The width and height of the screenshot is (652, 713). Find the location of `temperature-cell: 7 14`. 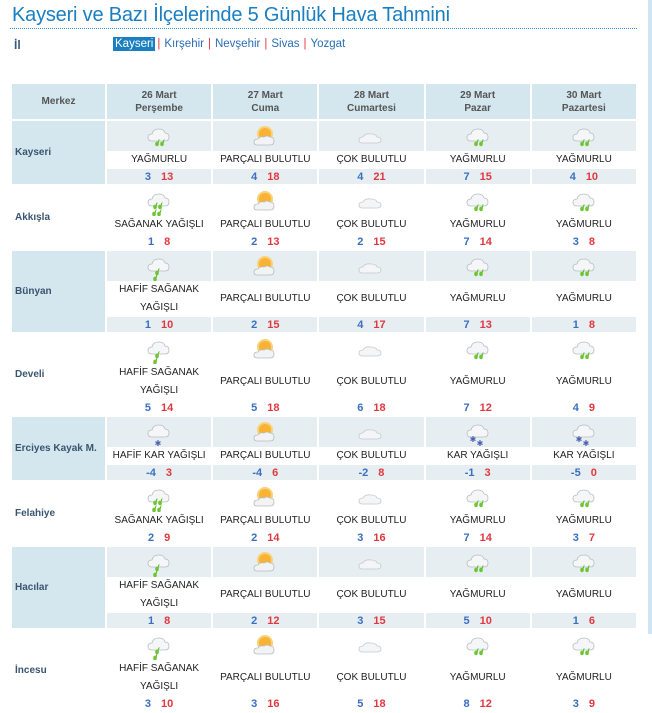

temperature-cell: 7 14 is located at coordinates (477, 242).